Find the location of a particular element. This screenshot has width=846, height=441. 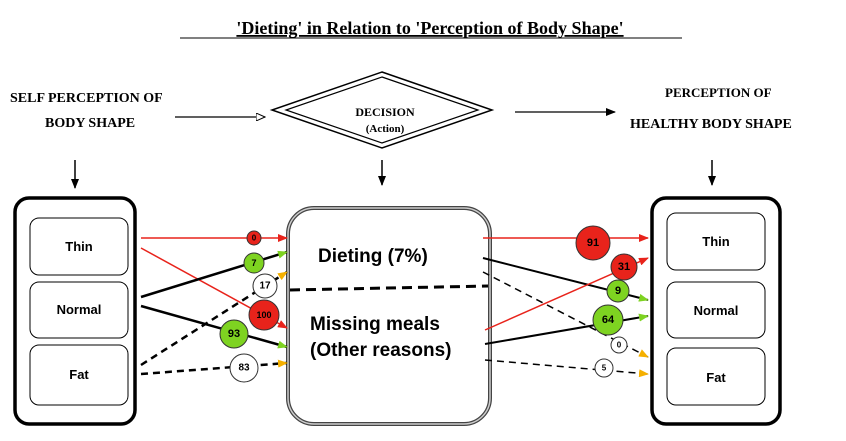

right-option-thin is located at coordinates (716, 241).